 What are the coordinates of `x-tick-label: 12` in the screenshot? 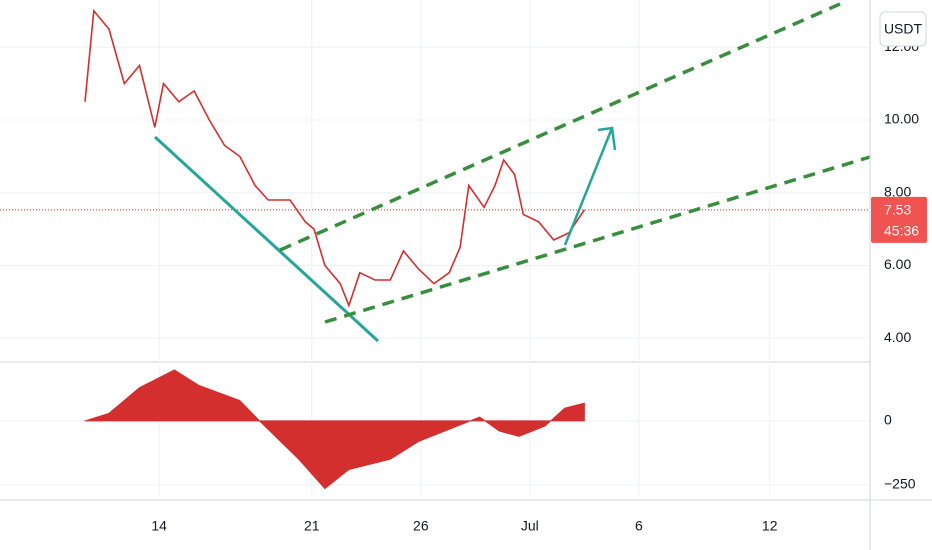 It's located at (770, 526).